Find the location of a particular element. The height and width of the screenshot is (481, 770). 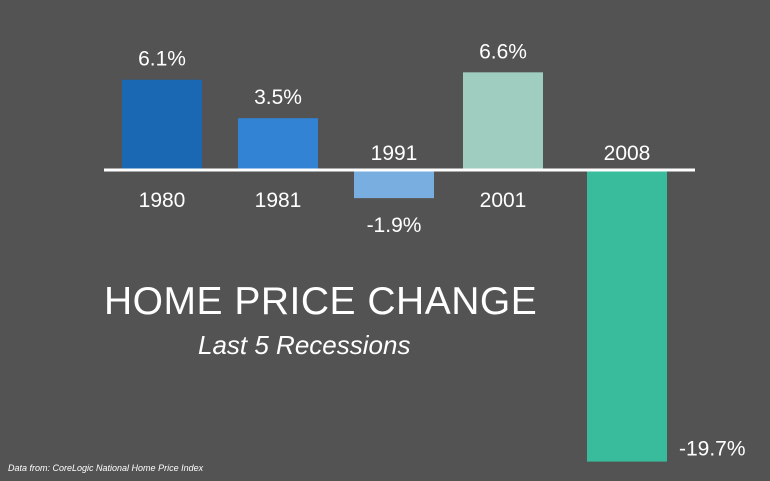

value-label-1981: 3.5% is located at coordinates (278, 97).